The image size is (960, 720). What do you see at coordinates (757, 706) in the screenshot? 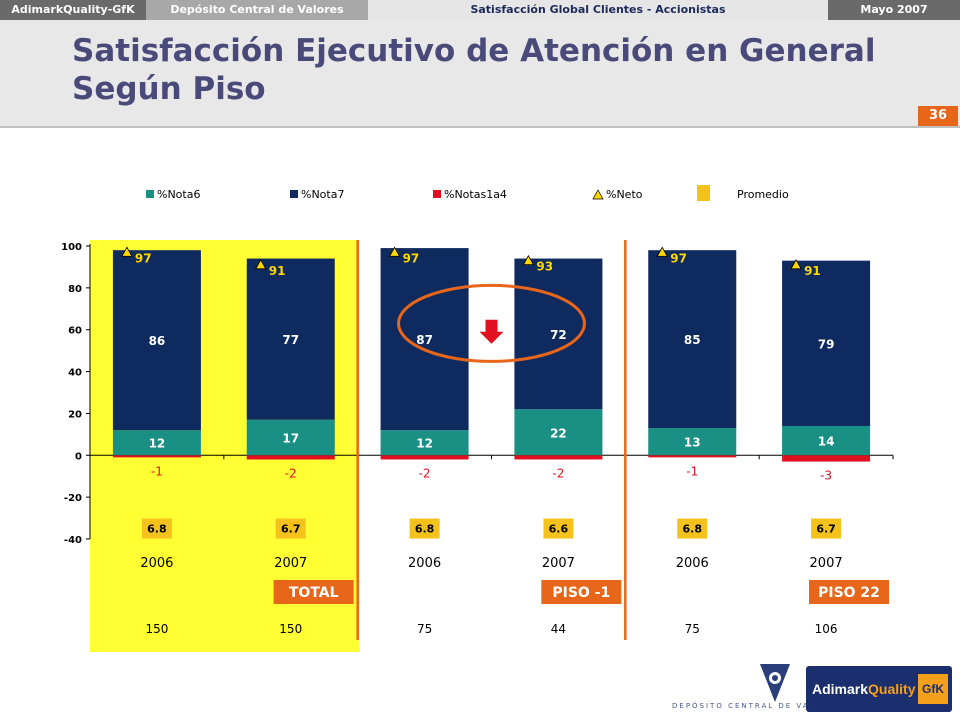
I see `dcv-logo-text: DEPÓSITO CENTRAL DE VALORES` at bounding box center [757, 706].